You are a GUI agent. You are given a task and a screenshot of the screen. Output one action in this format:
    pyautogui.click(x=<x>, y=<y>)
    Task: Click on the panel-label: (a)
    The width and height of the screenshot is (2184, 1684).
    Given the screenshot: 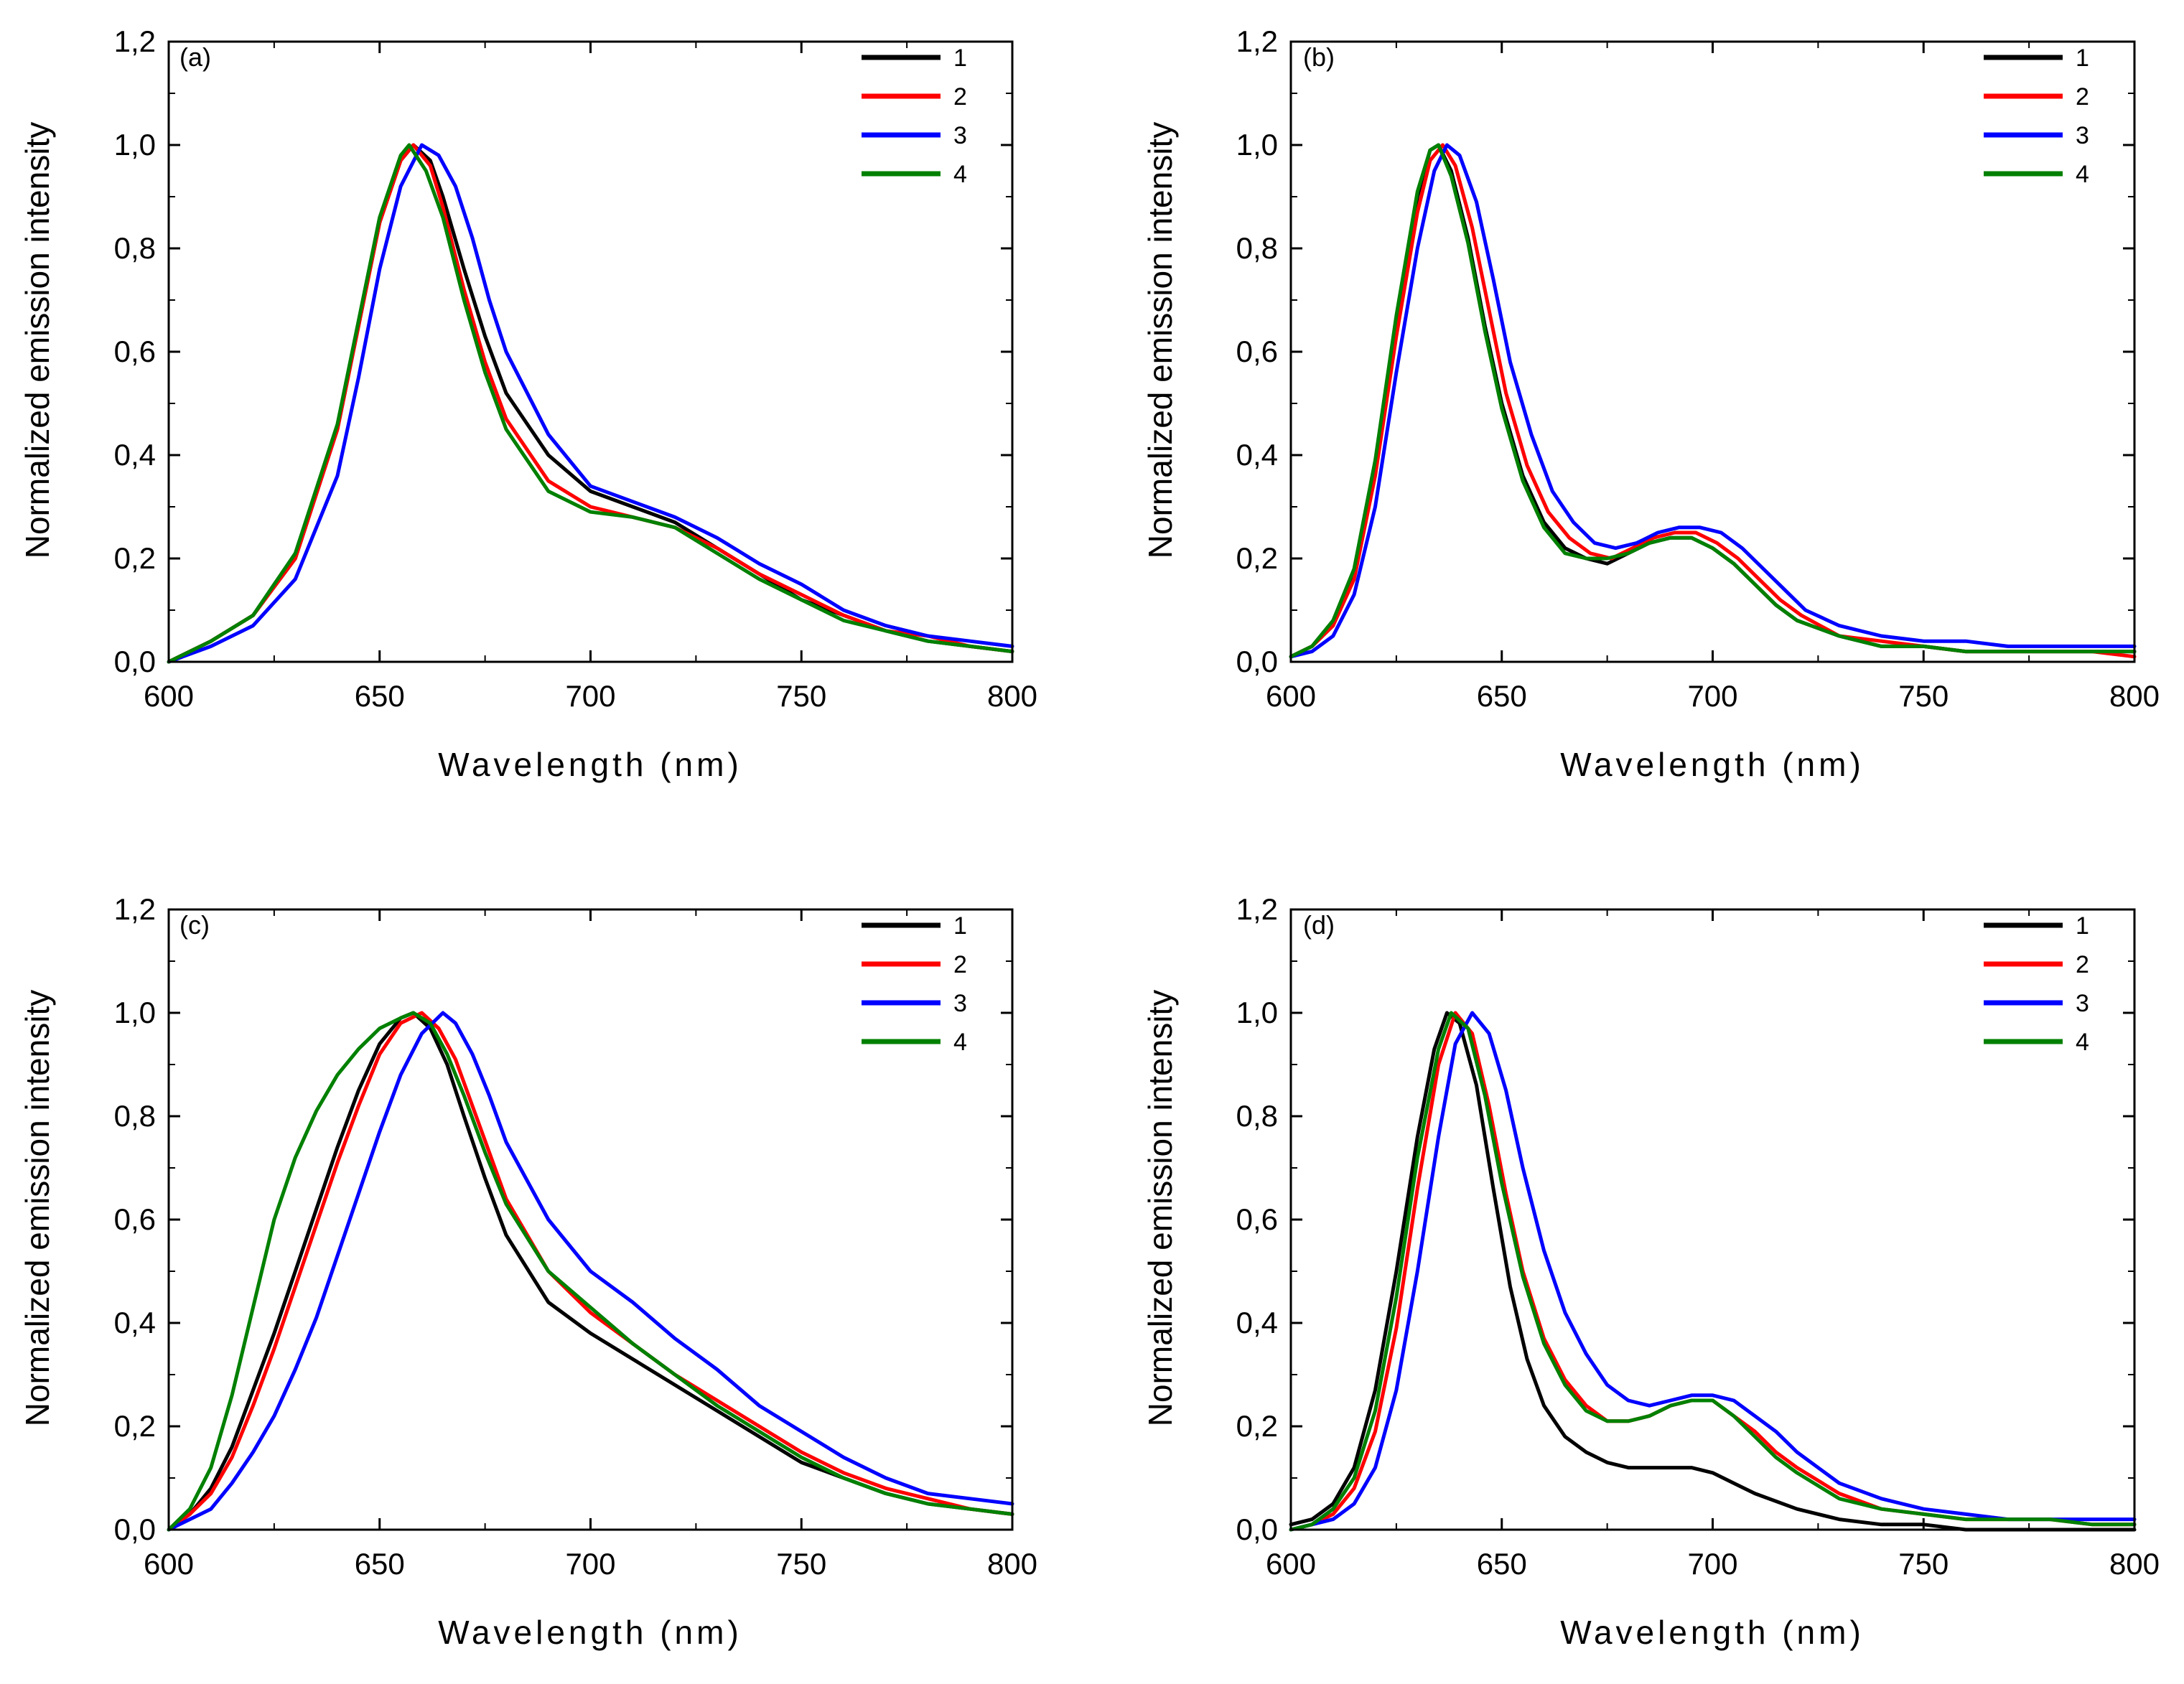 What is the action you would take?
    pyautogui.click(x=195, y=57)
    